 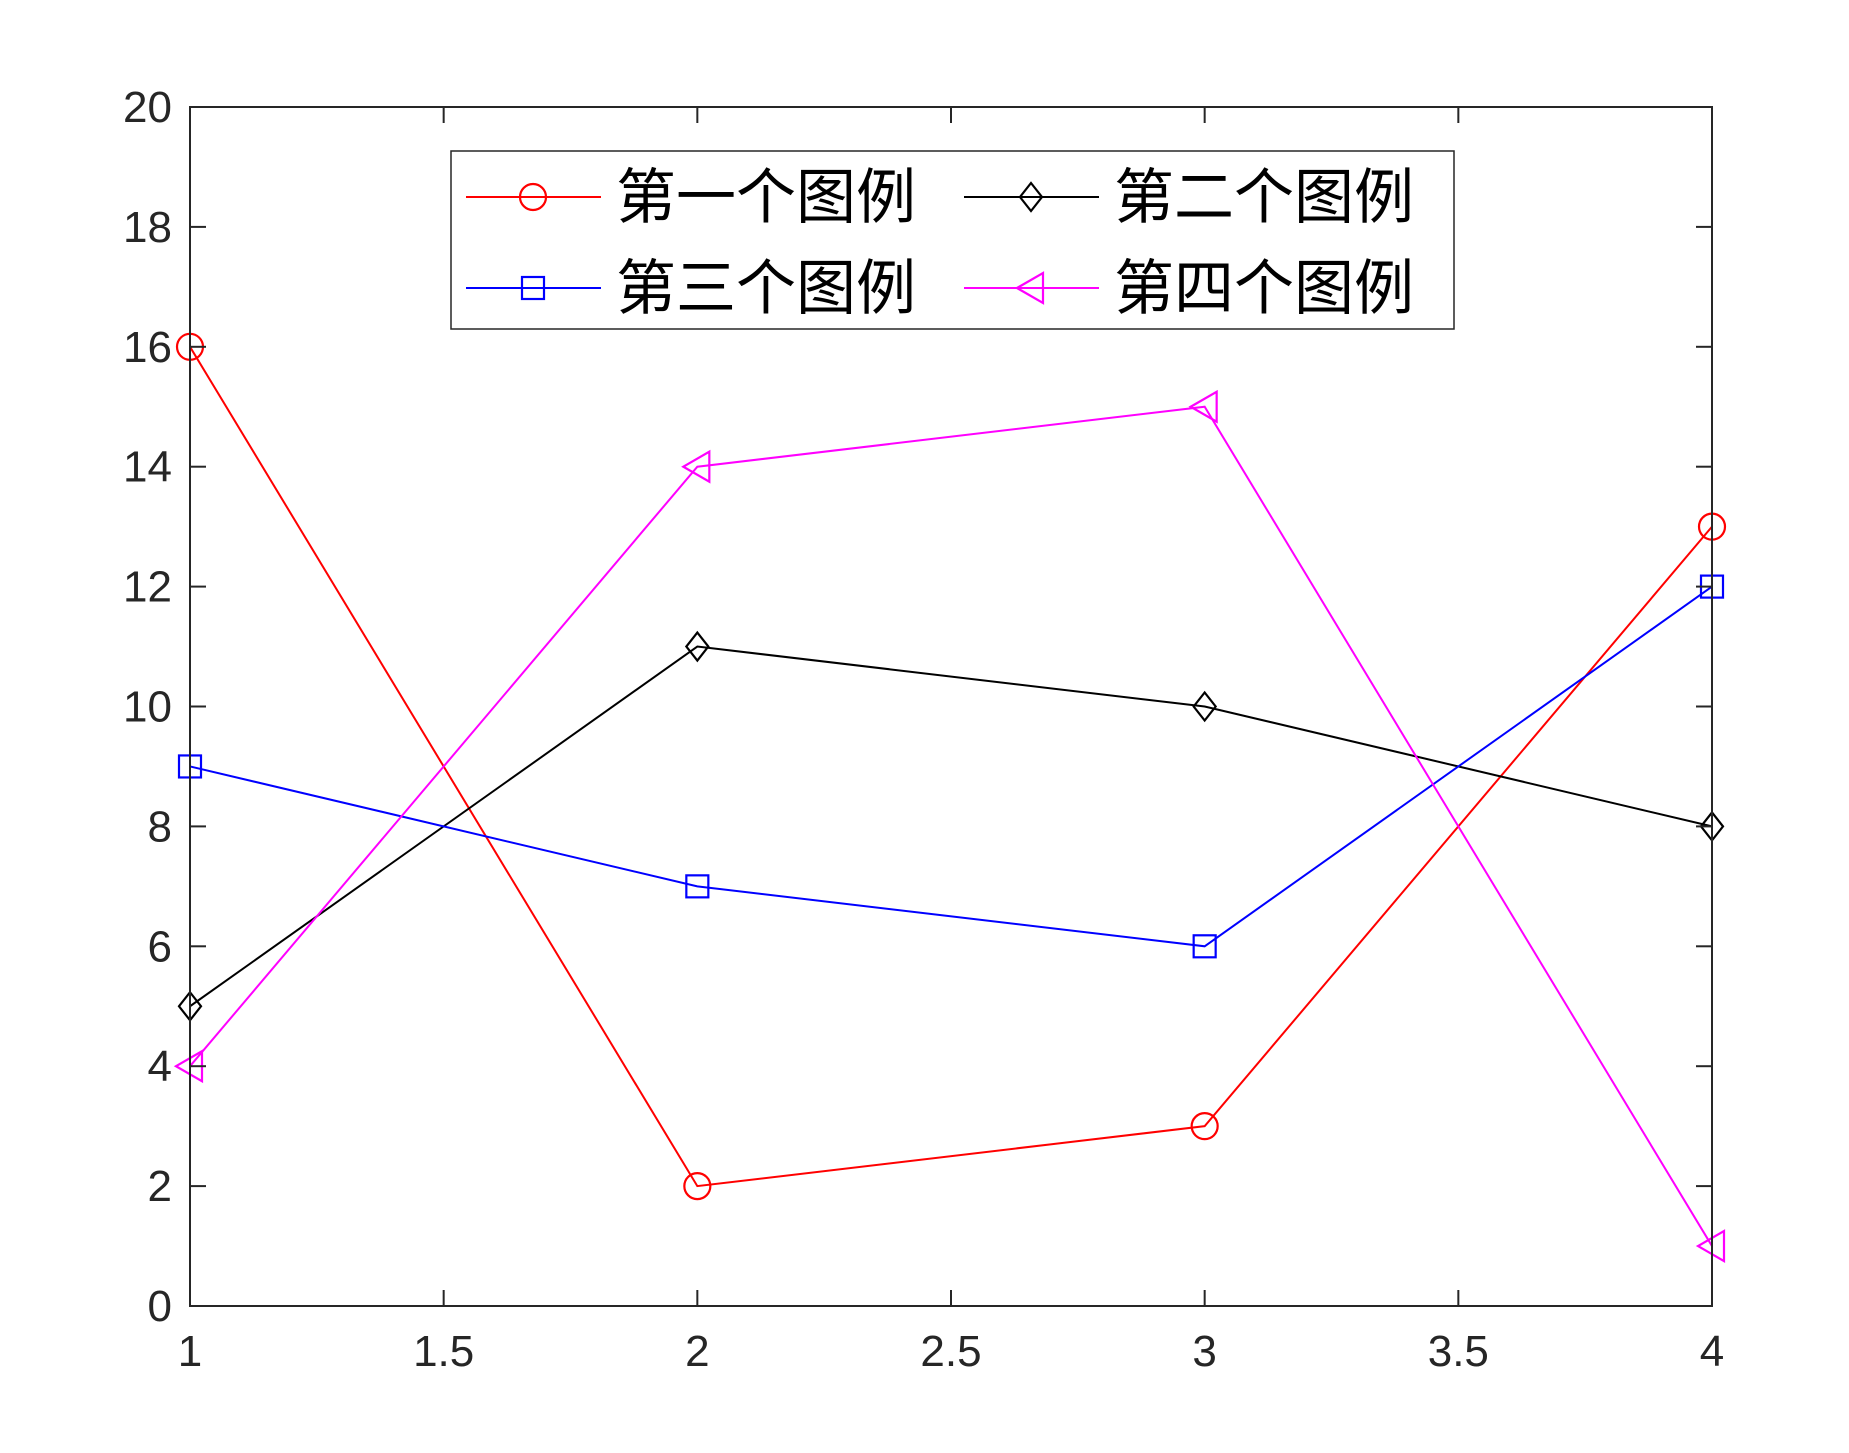 I want to click on x-tick-label: 3, so click(x=1204, y=1351).